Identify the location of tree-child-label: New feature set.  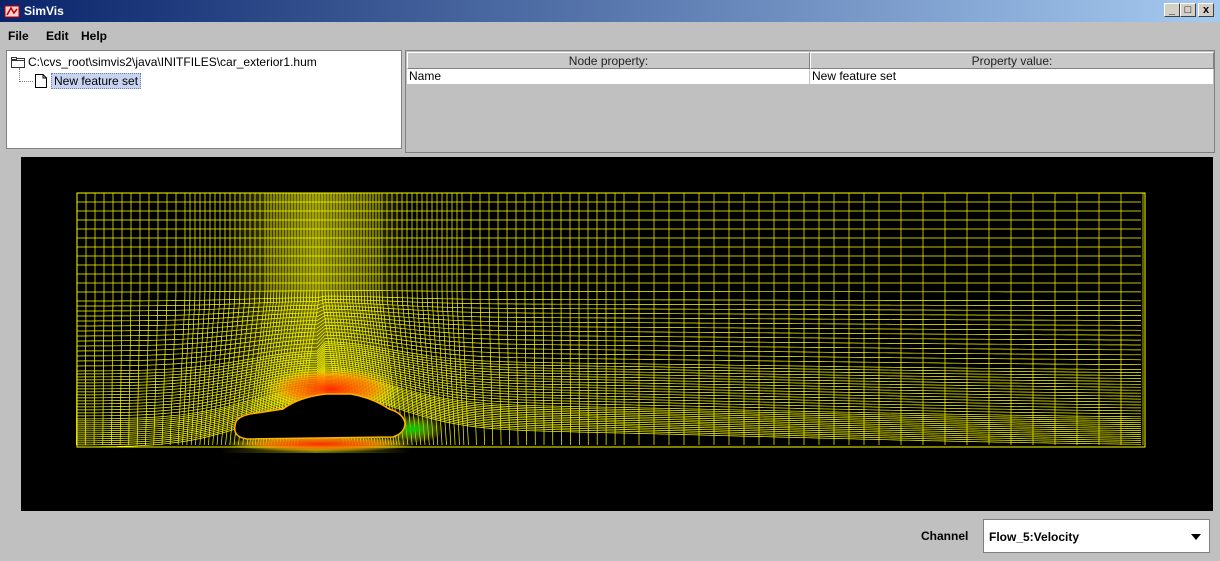
(96, 81).